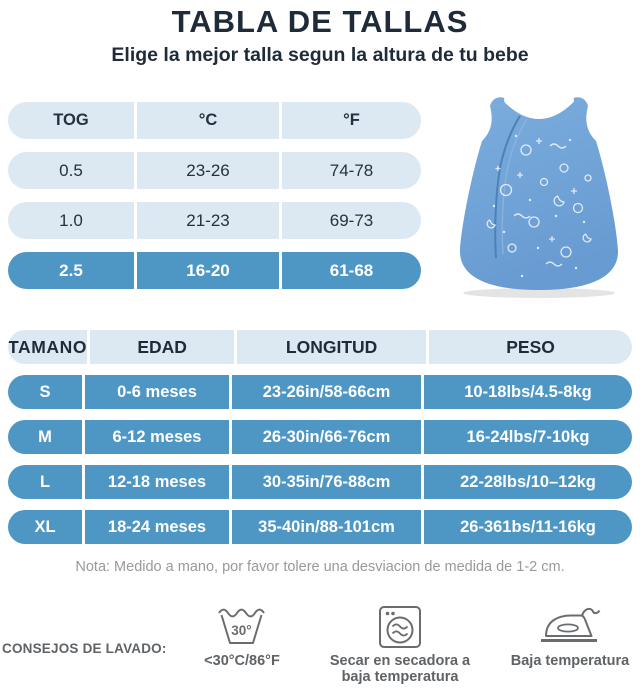  Describe the element at coordinates (351, 270) in the screenshot. I see `fahrenheit-value: 61-68` at that location.